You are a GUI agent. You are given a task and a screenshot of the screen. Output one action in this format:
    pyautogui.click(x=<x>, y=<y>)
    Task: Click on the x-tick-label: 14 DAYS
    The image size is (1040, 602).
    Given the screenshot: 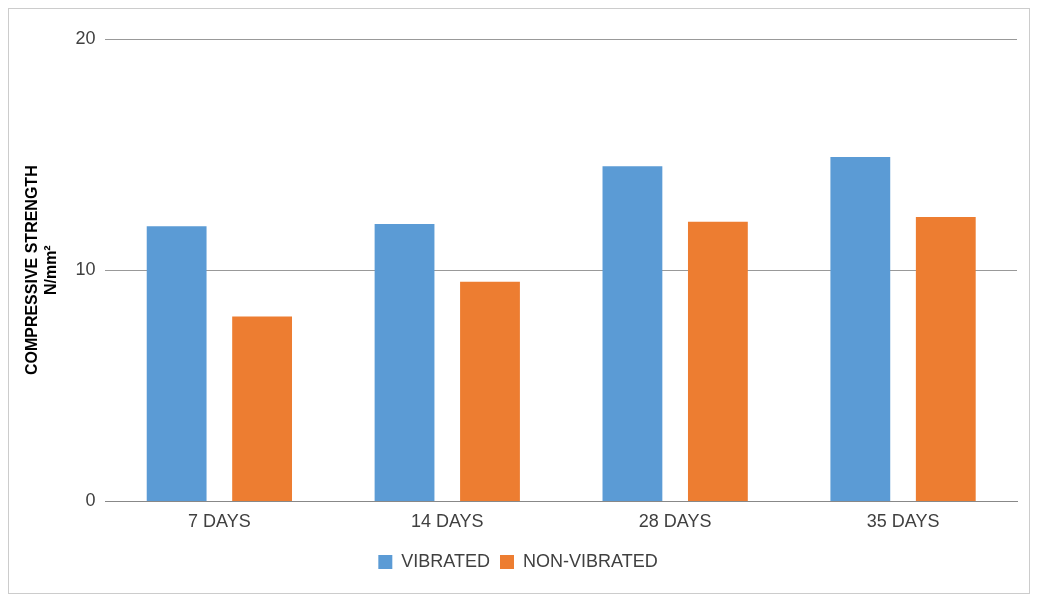 What is the action you would take?
    pyautogui.click(x=447, y=521)
    